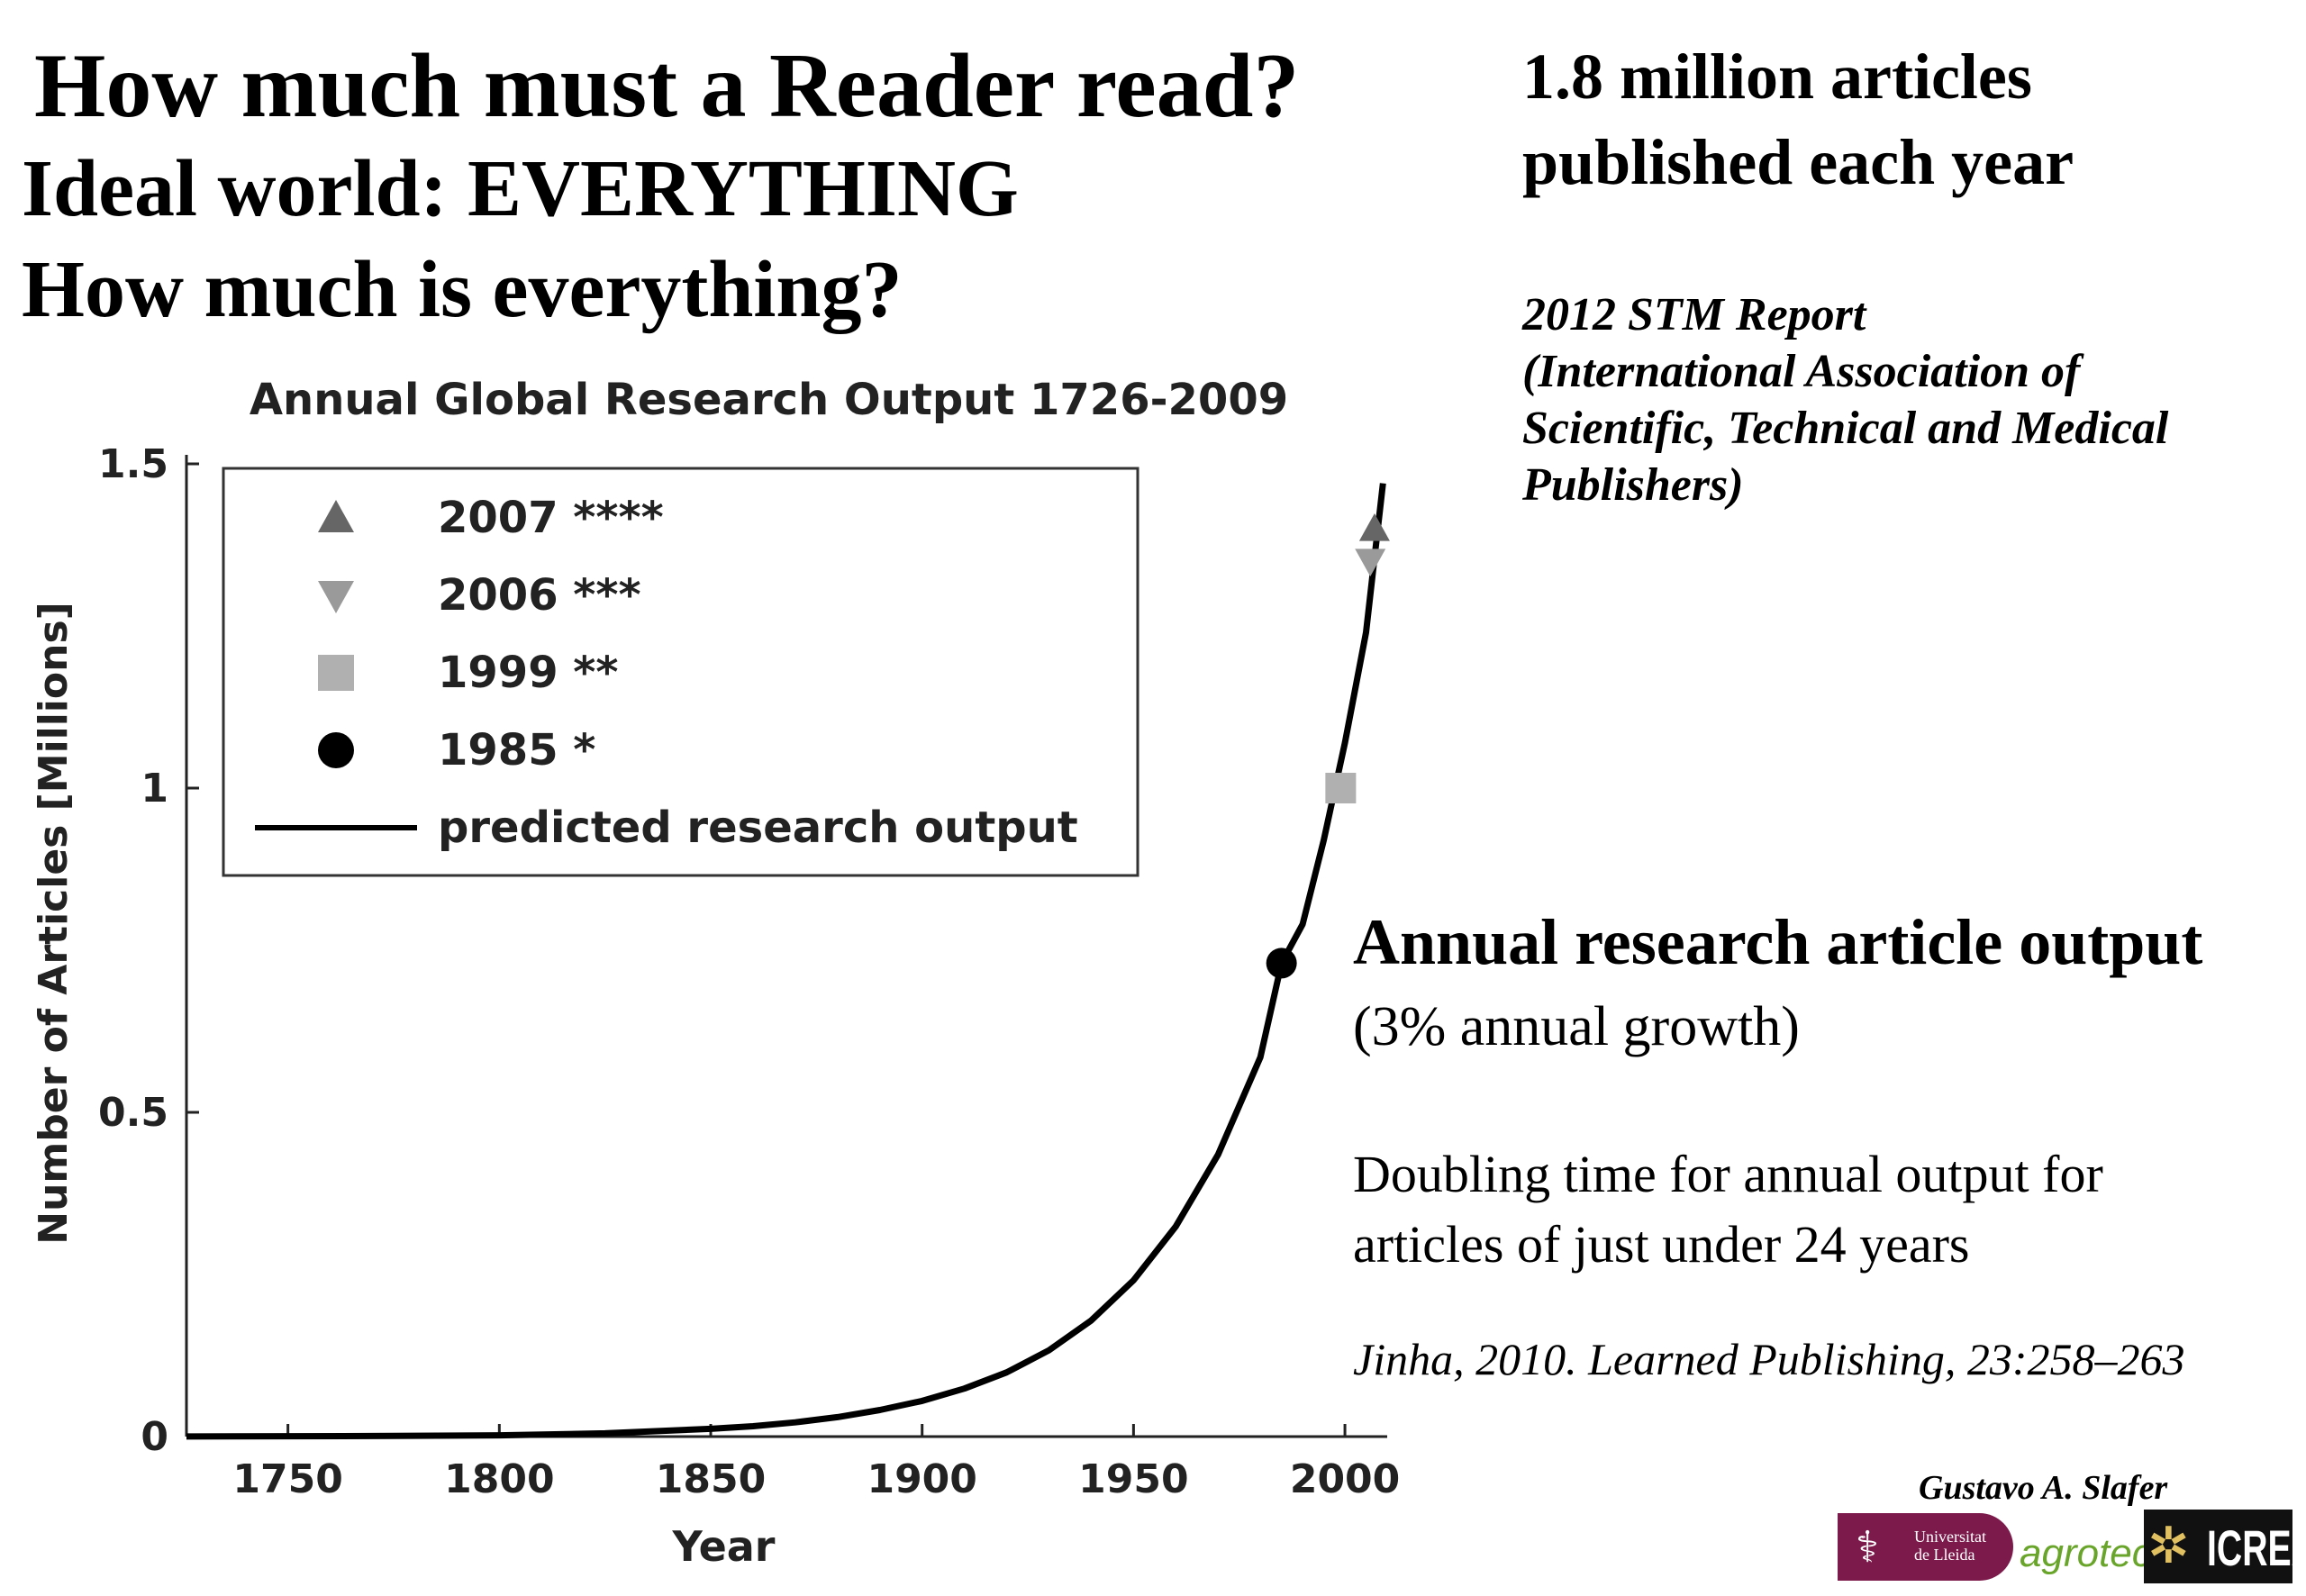 This screenshot has height=1596, width=2306. I want to click on university-seal-icon: ⚕, so click(1867, 1548).